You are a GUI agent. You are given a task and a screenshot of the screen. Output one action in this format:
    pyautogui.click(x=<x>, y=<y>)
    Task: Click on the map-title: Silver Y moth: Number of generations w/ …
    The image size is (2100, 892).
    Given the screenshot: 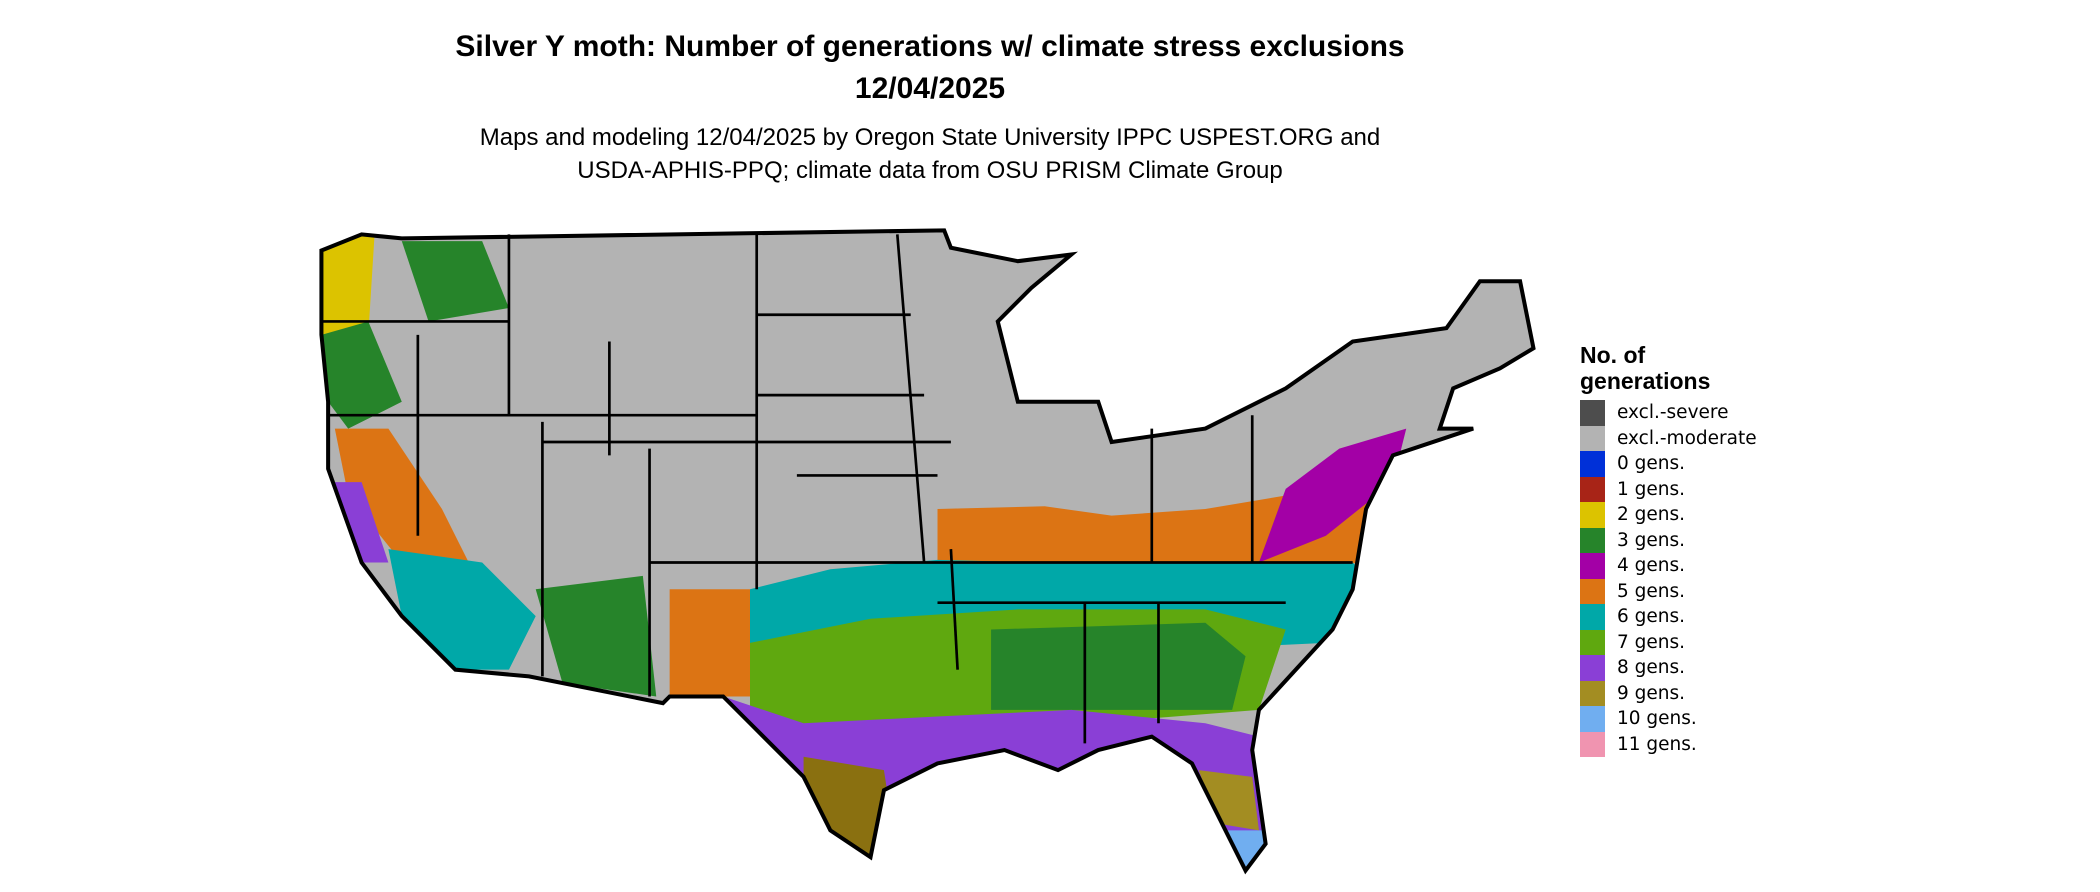 What is the action you would take?
    pyautogui.click(x=930, y=46)
    